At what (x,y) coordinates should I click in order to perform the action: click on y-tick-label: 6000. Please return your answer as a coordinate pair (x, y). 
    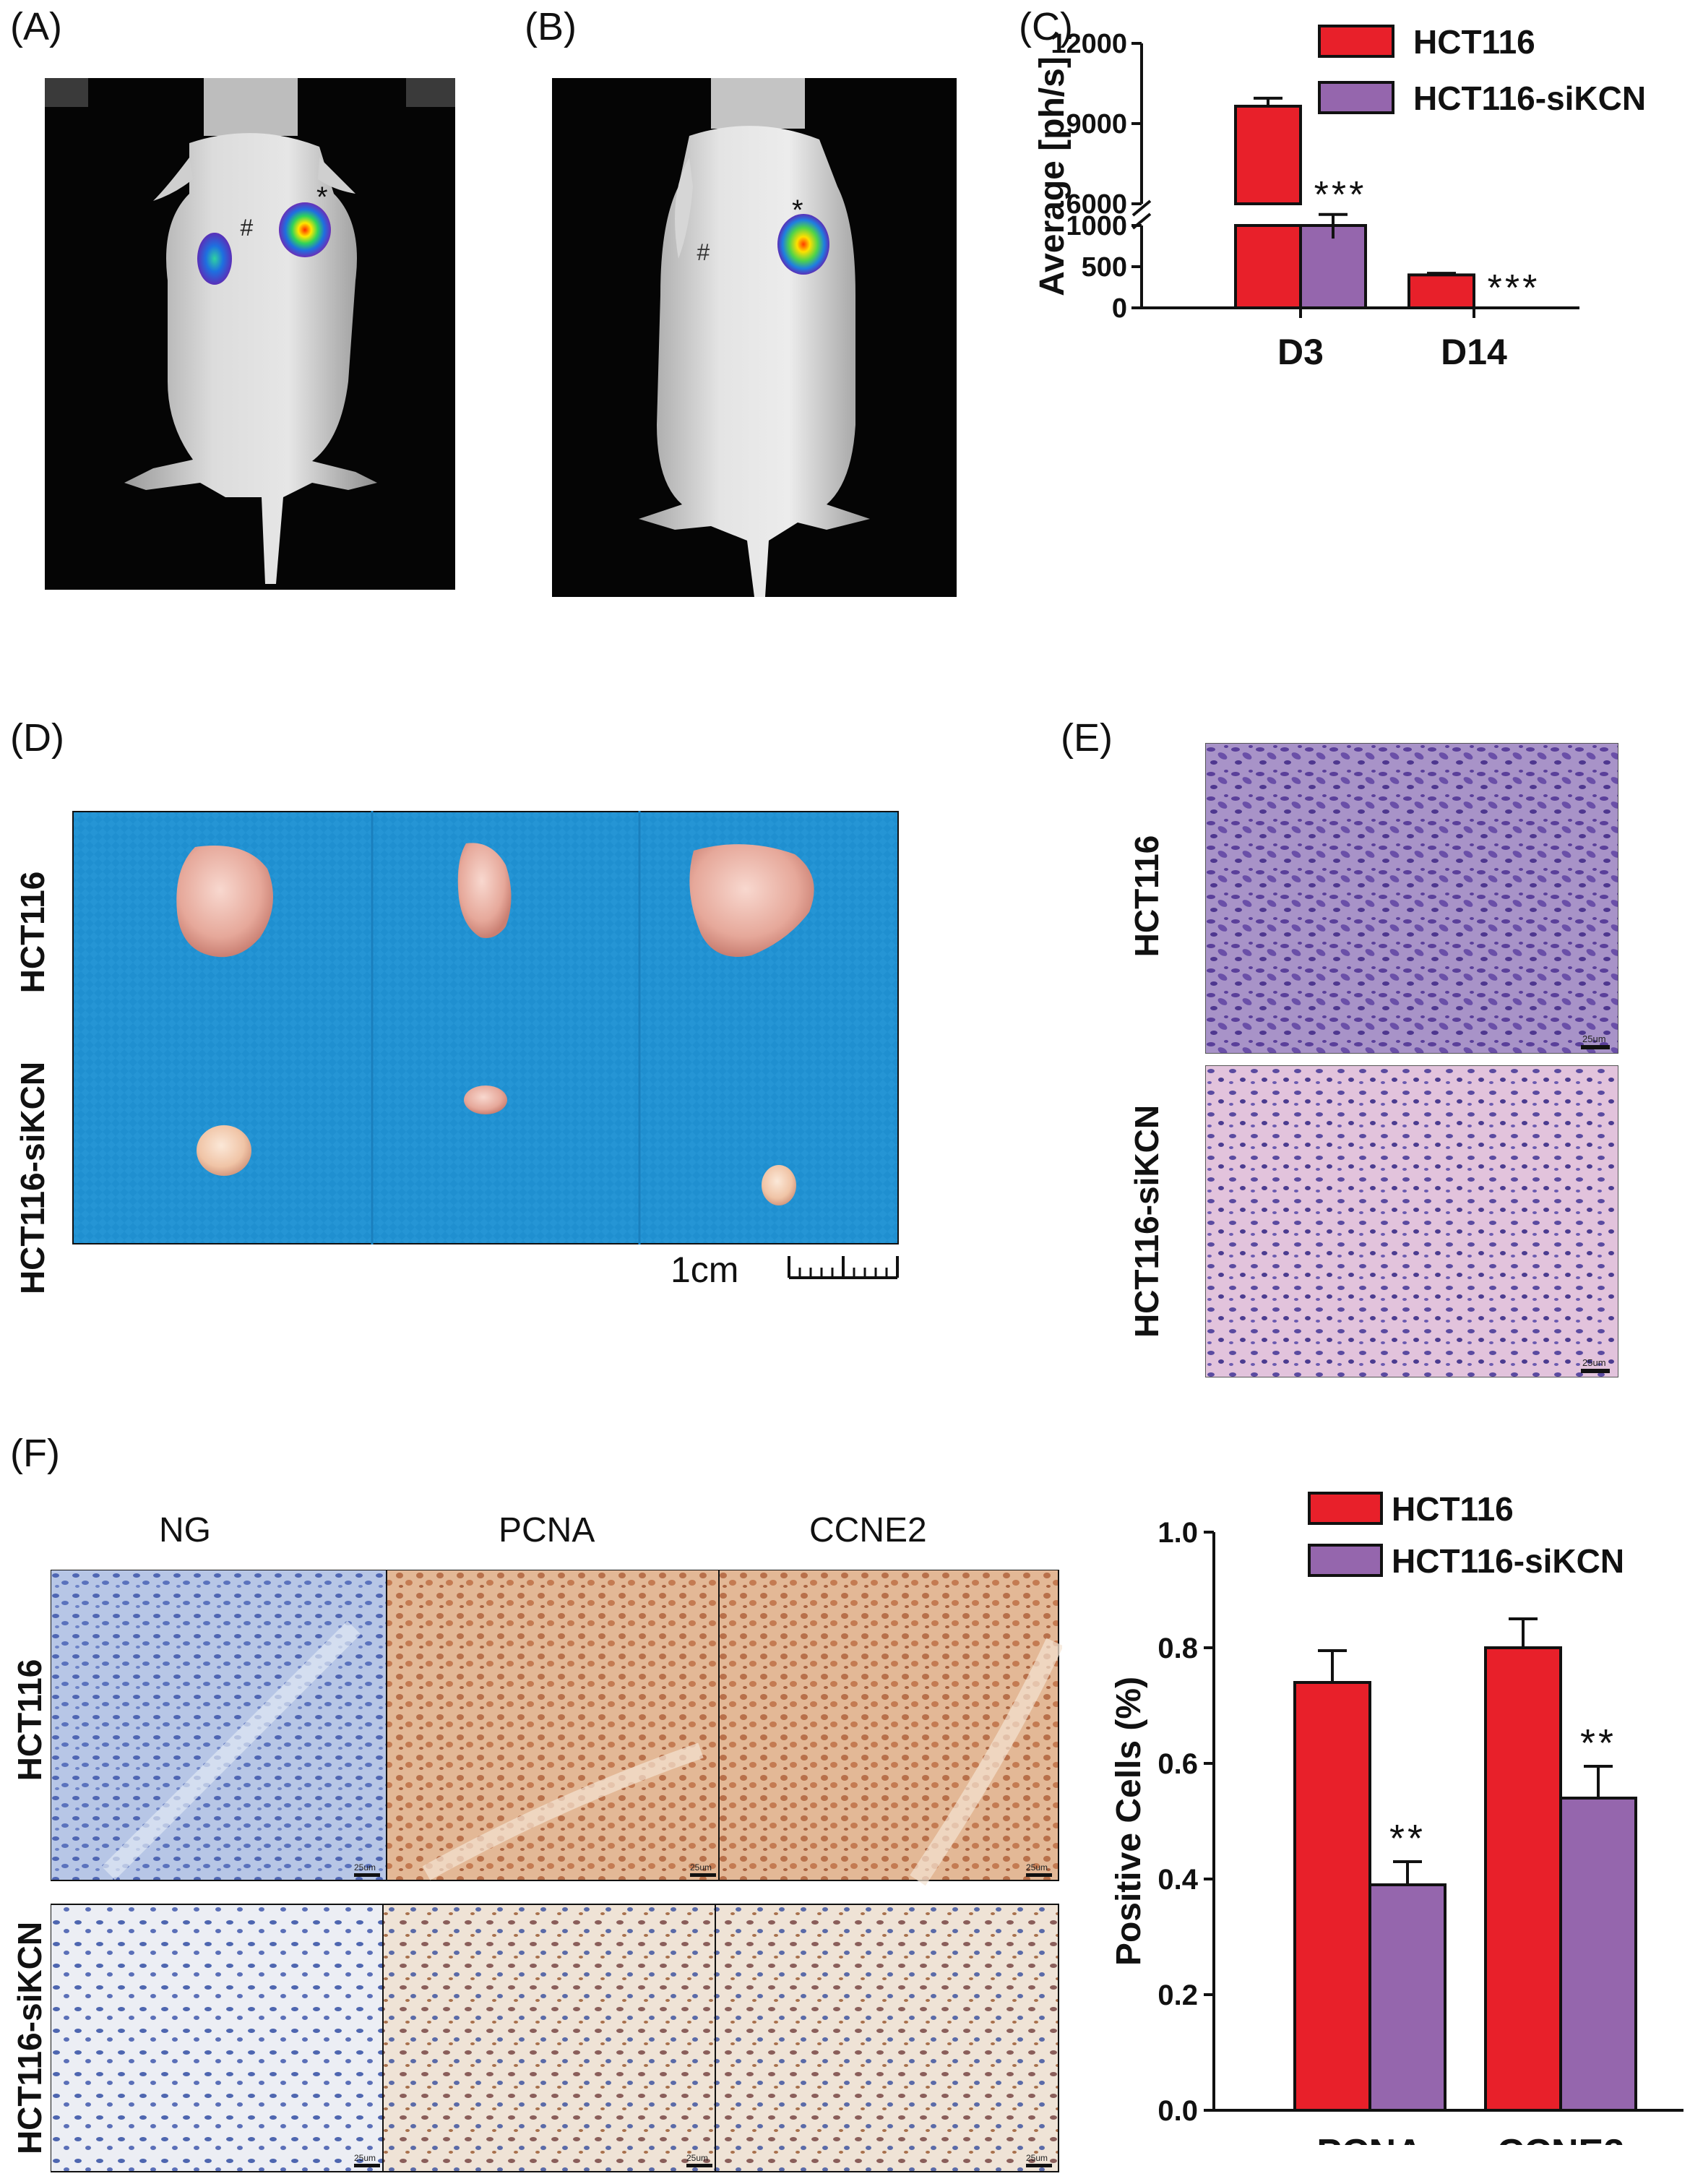
    Looking at the image, I should click on (1096, 204).